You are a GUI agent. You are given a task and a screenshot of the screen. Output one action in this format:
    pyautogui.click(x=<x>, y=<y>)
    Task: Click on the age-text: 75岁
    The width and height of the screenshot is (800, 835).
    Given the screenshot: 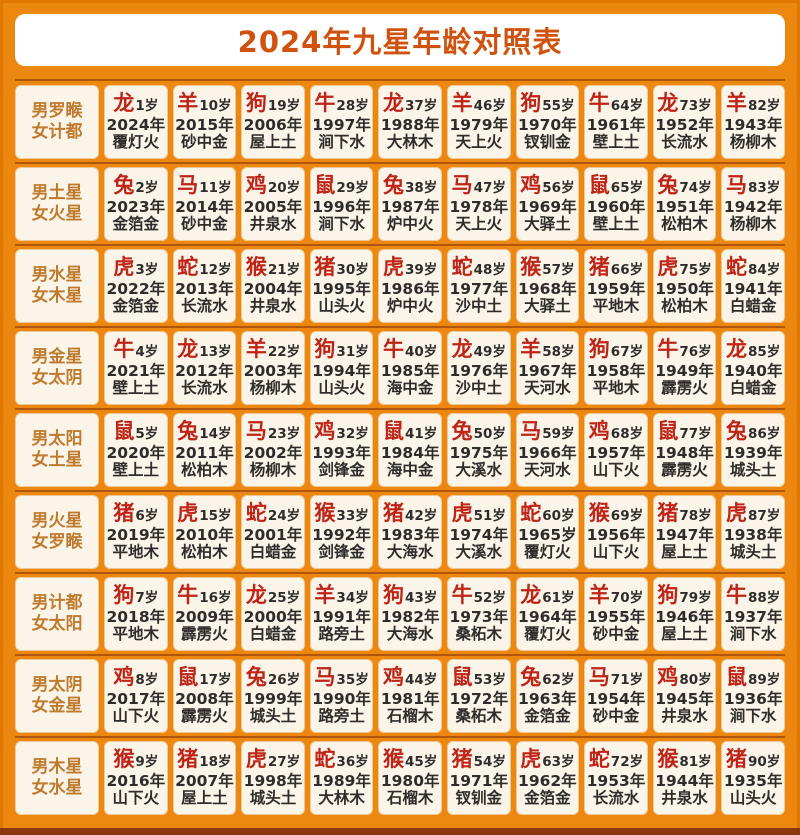 What is the action you would take?
    pyautogui.click(x=695, y=270)
    